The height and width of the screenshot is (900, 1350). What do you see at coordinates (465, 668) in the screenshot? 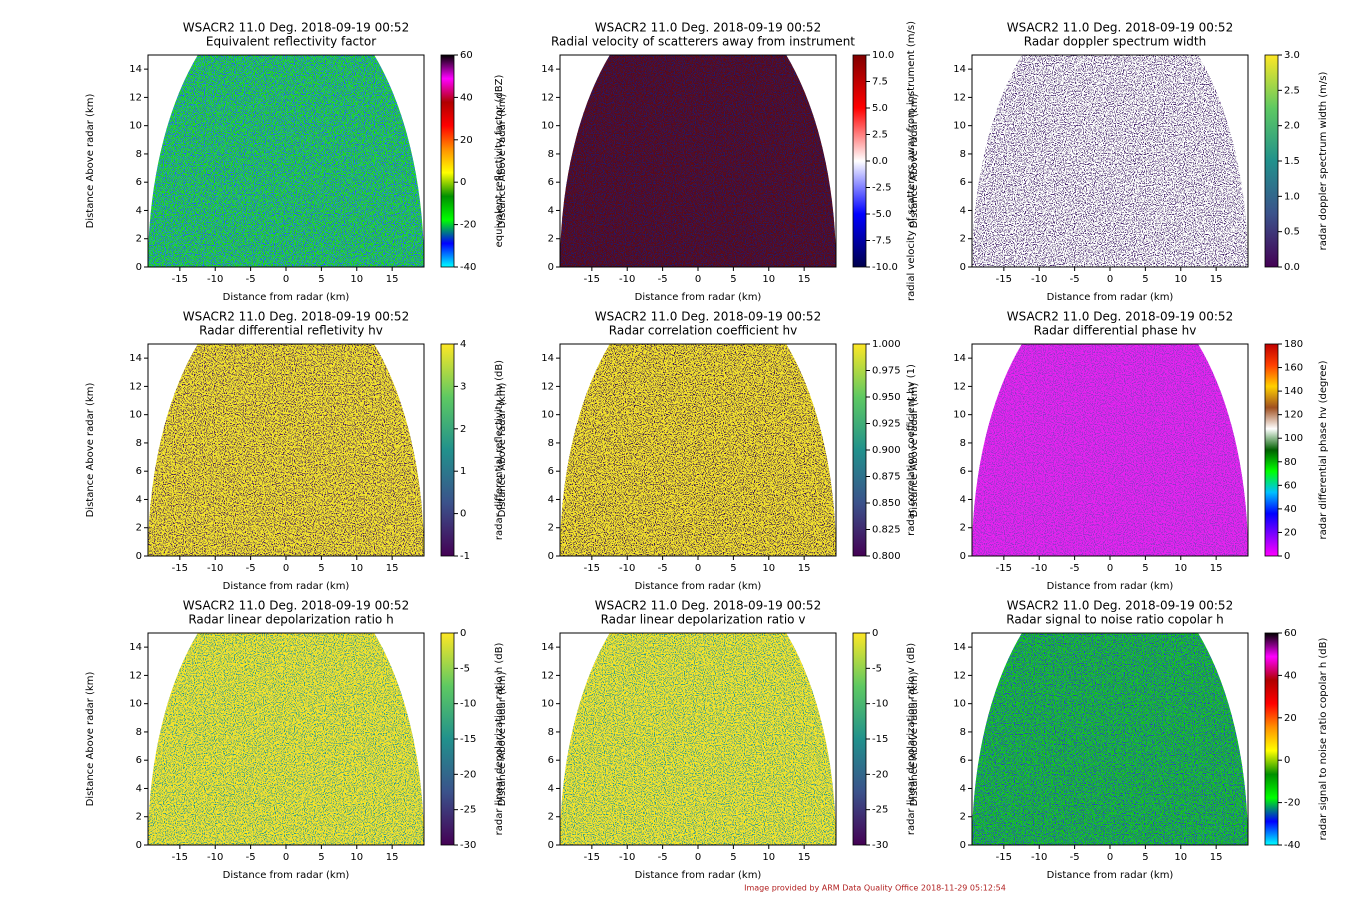
I see `colorbar-tick-label: -5` at bounding box center [465, 668].